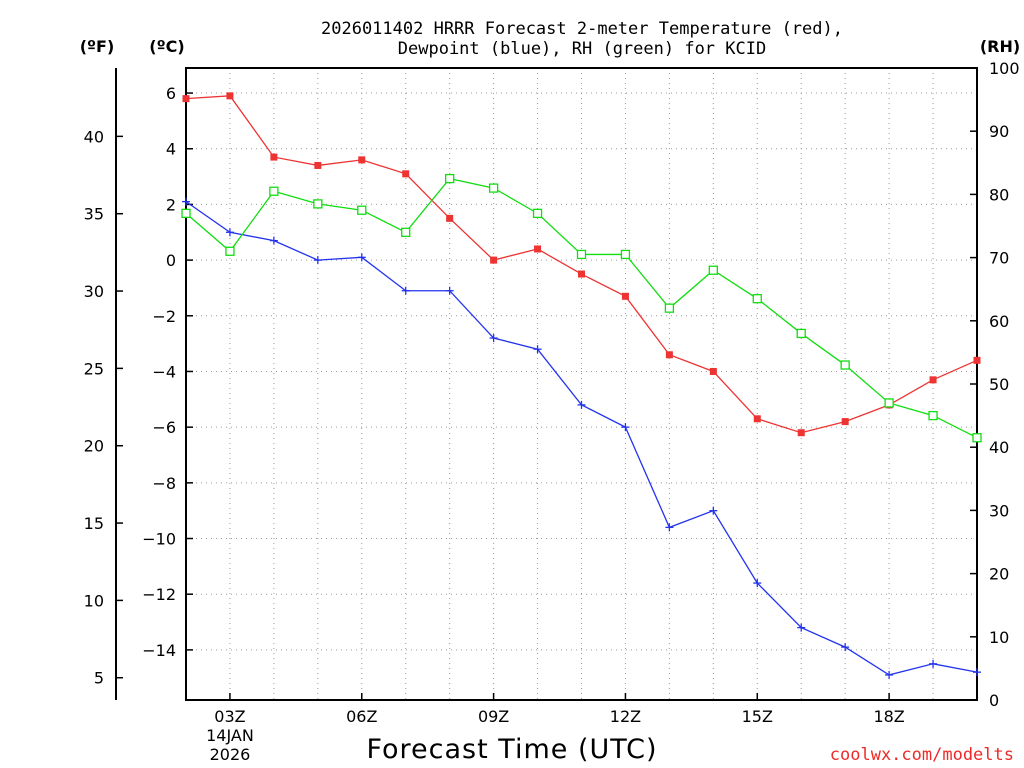 This screenshot has height=768, width=1024. Describe the element at coordinates (493, 716) in the screenshot. I see `x-tick-label: 09Z` at that location.